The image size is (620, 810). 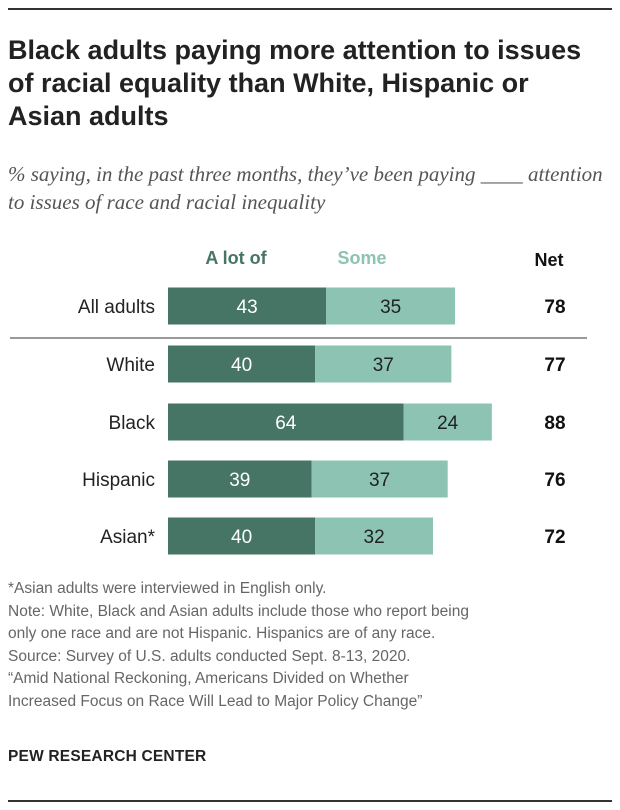 I want to click on net-value: 77, so click(x=554, y=365).